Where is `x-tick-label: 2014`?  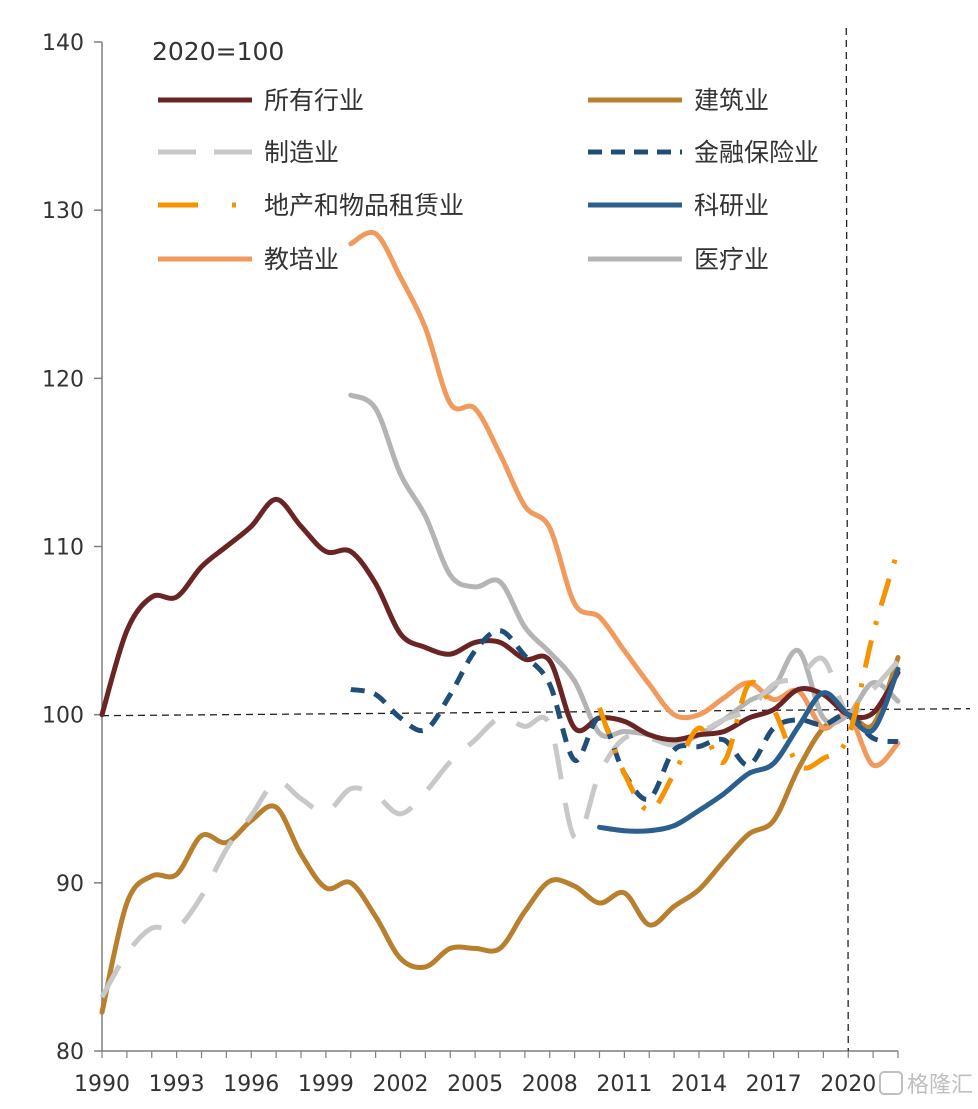
x-tick-label: 2014 is located at coordinates (699, 1084).